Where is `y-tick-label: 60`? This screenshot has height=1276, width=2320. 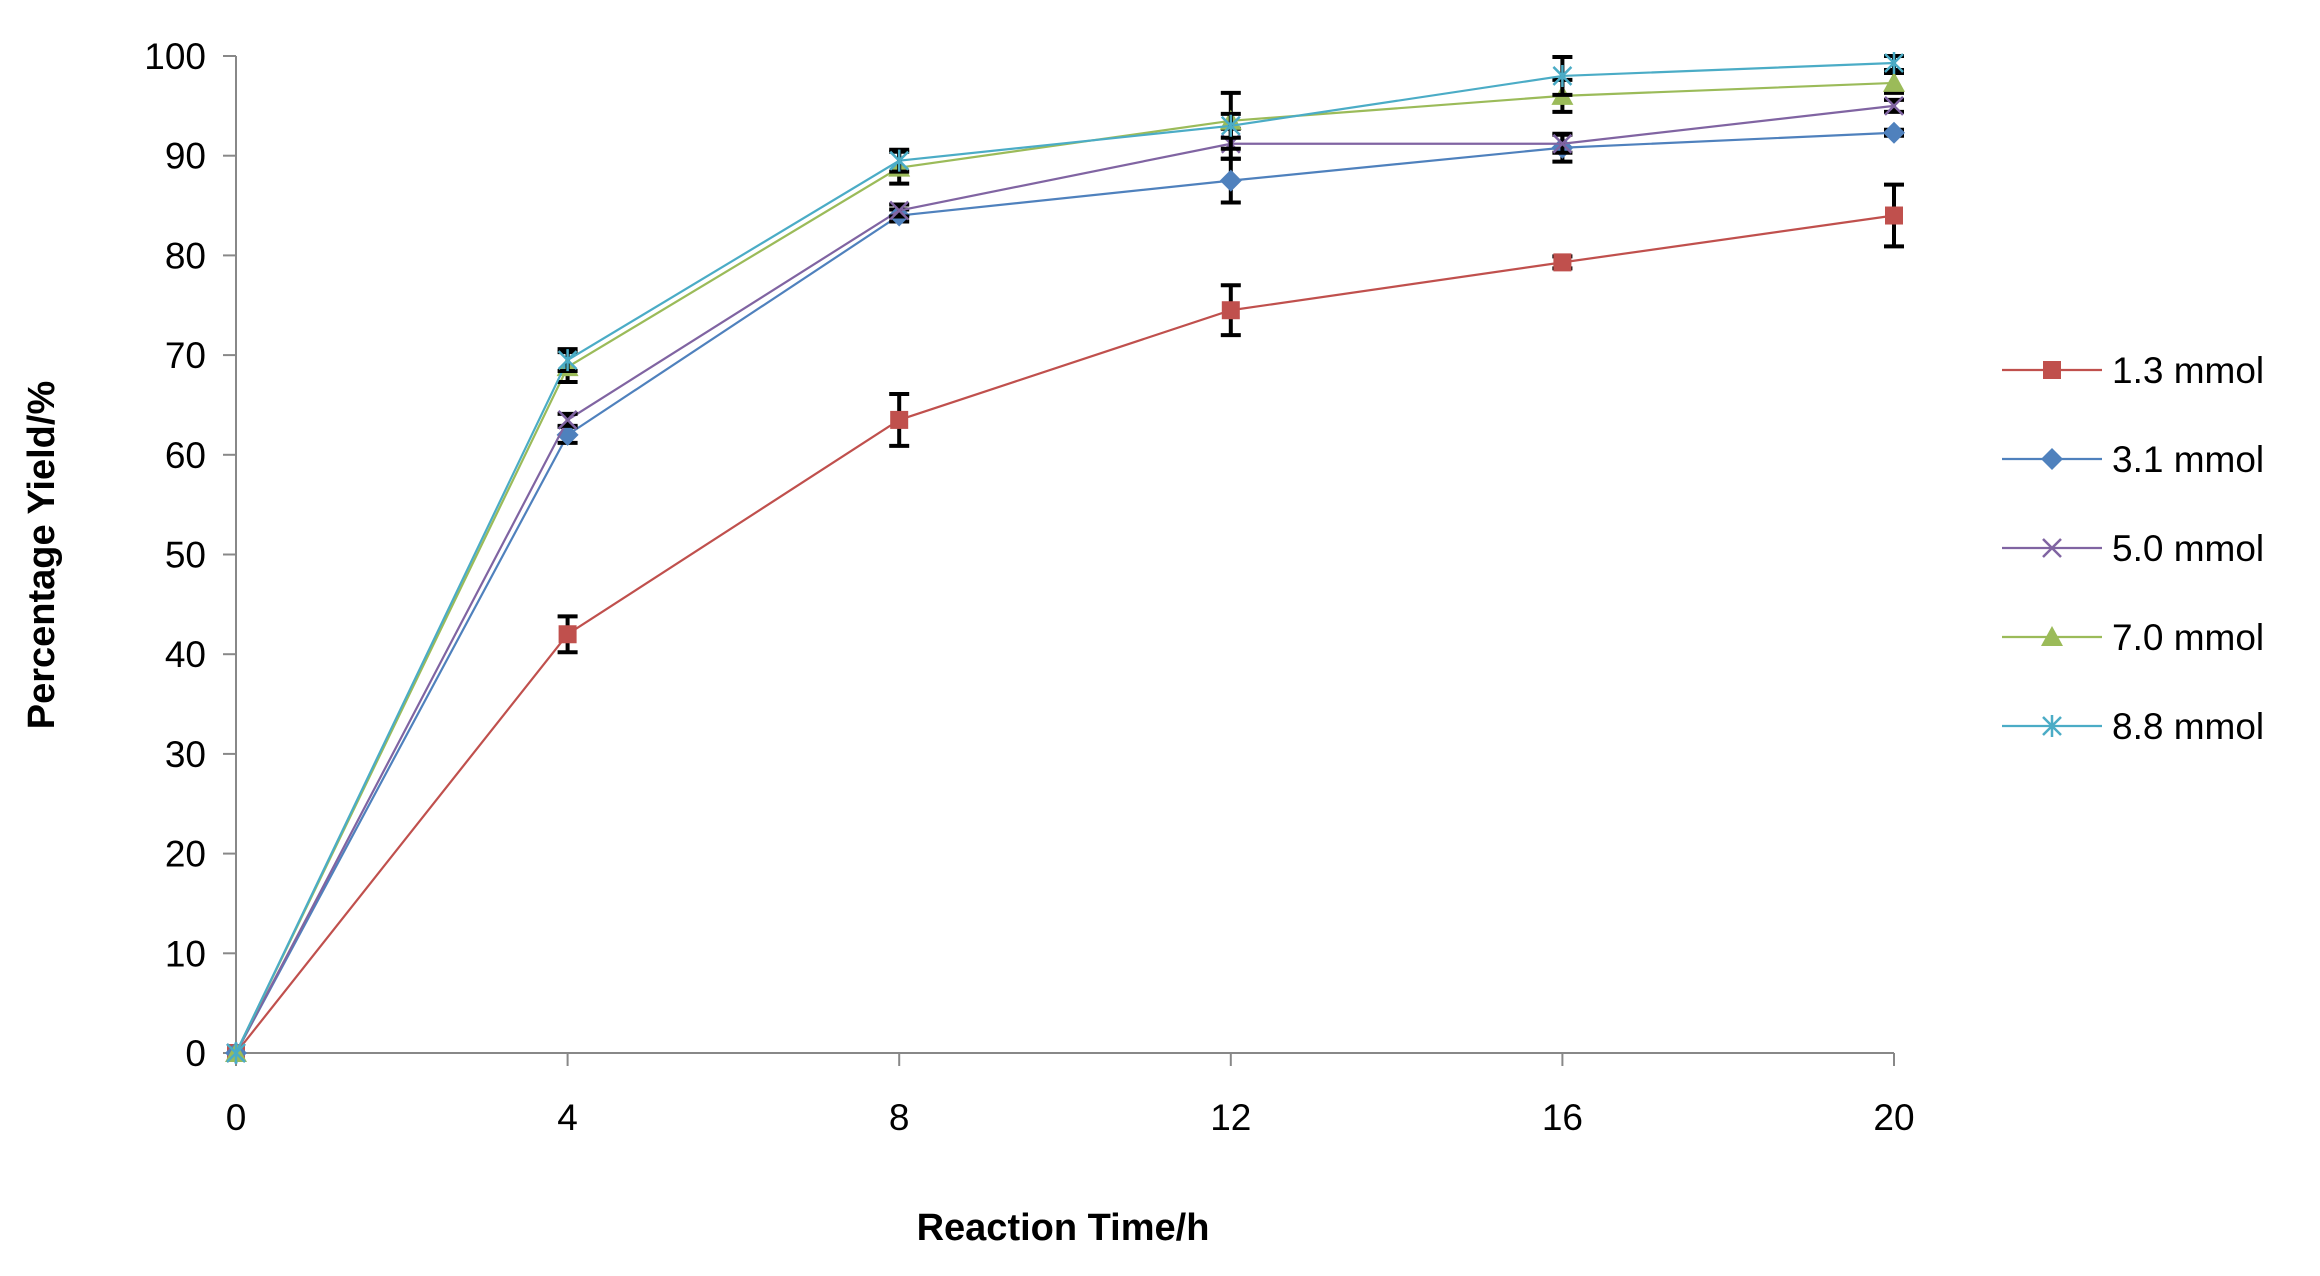
y-tick-label: 60 is located at coordinates (185, 455).